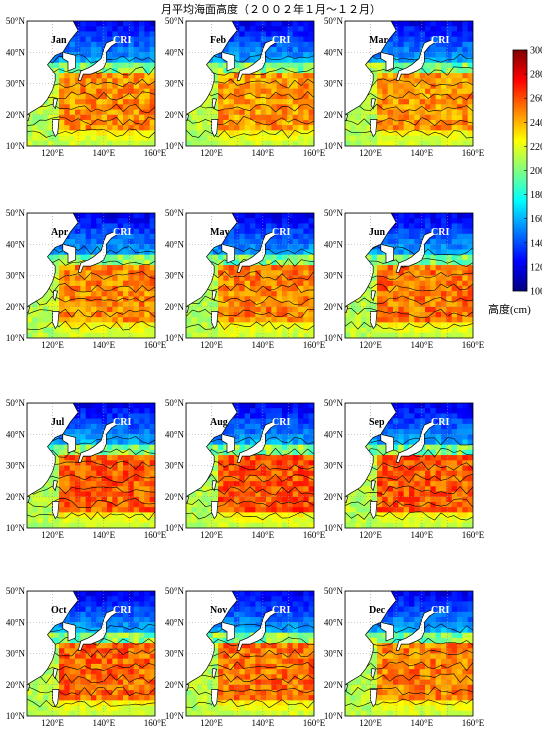 The height and width of the screenshot is (733, 542). I want to click on colorbar-tick-label: 220, so click(536, 147).